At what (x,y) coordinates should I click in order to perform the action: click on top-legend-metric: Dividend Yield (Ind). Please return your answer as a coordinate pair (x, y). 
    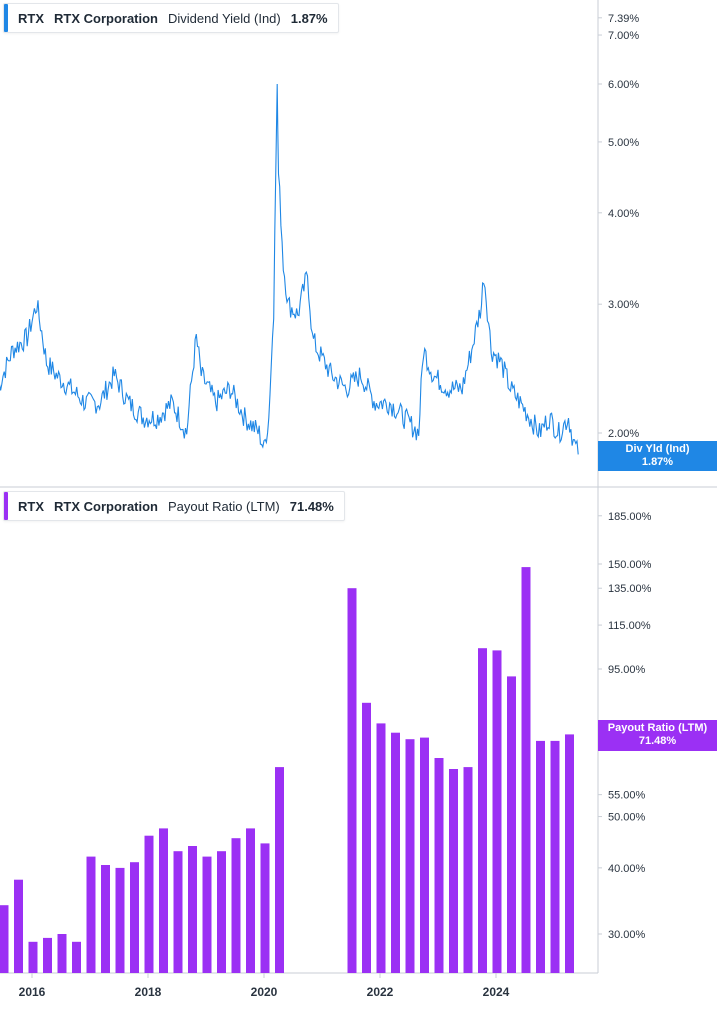
    Looking at the image, I should click on (224, 18).